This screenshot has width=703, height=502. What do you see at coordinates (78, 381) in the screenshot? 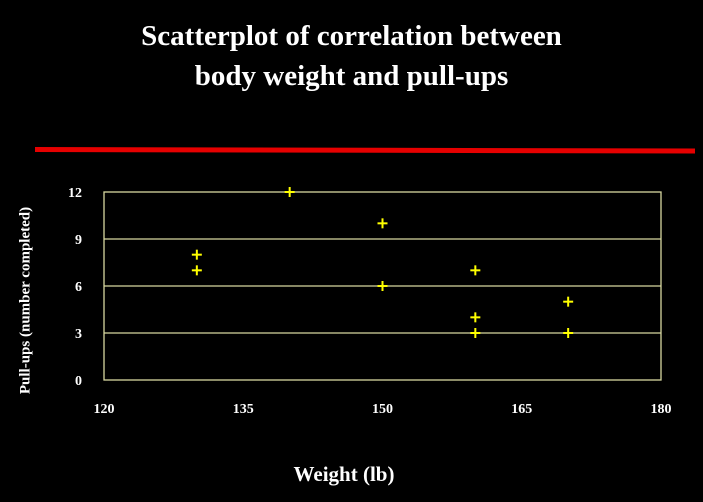
I see `y-tick-label-0: 0` at bounding box center [78, 381].